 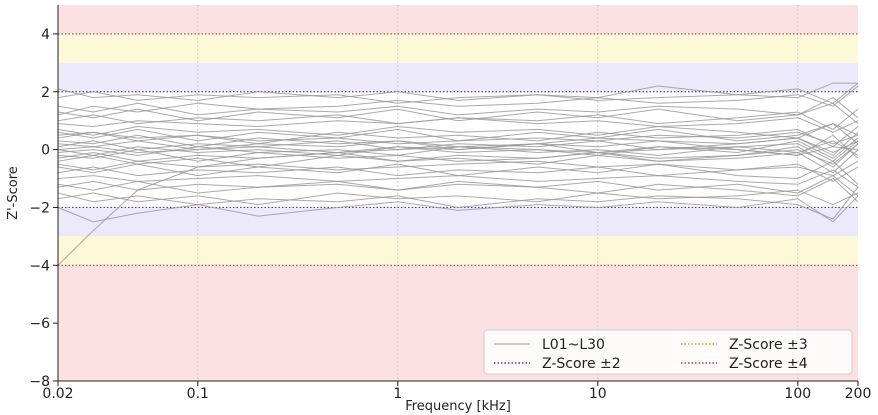 What do you see at coordinates (598, 394) in the screenshot?
I see `x-tick-label-3: 10` at bounding box center [598, 394].